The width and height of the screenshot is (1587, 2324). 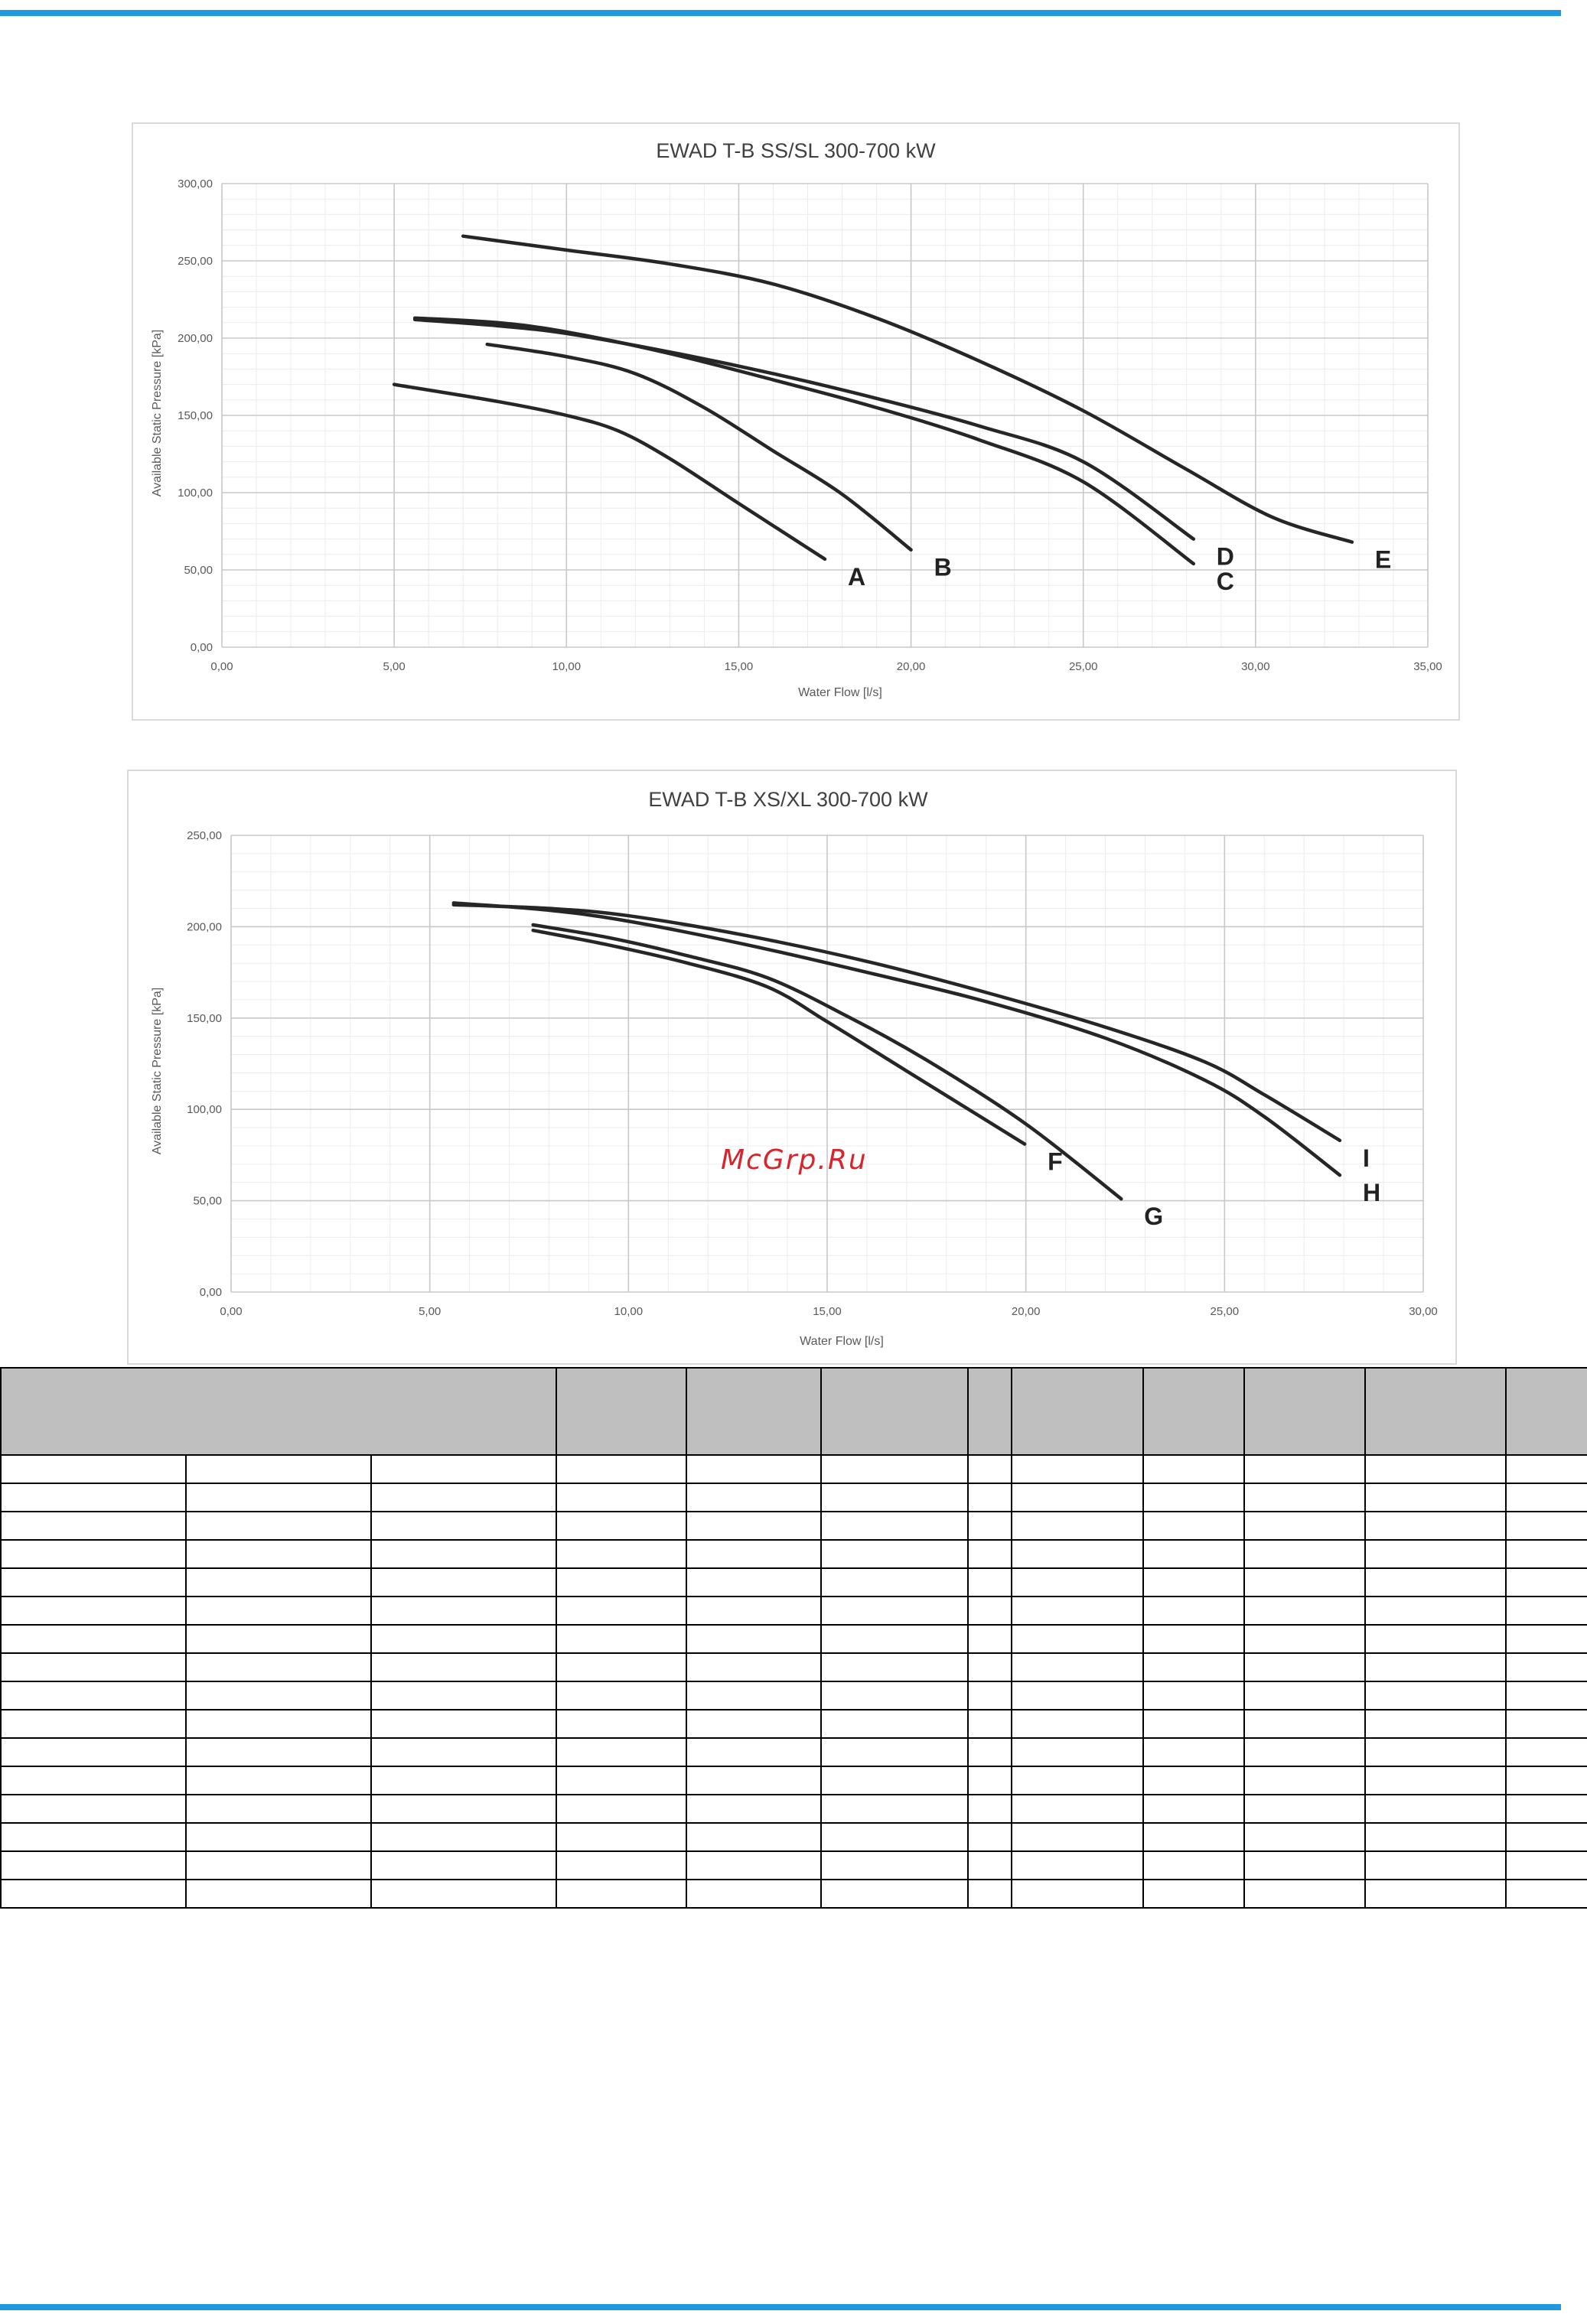 I want to click on x-tick-label: 5,00, so click(x=394, y=666).